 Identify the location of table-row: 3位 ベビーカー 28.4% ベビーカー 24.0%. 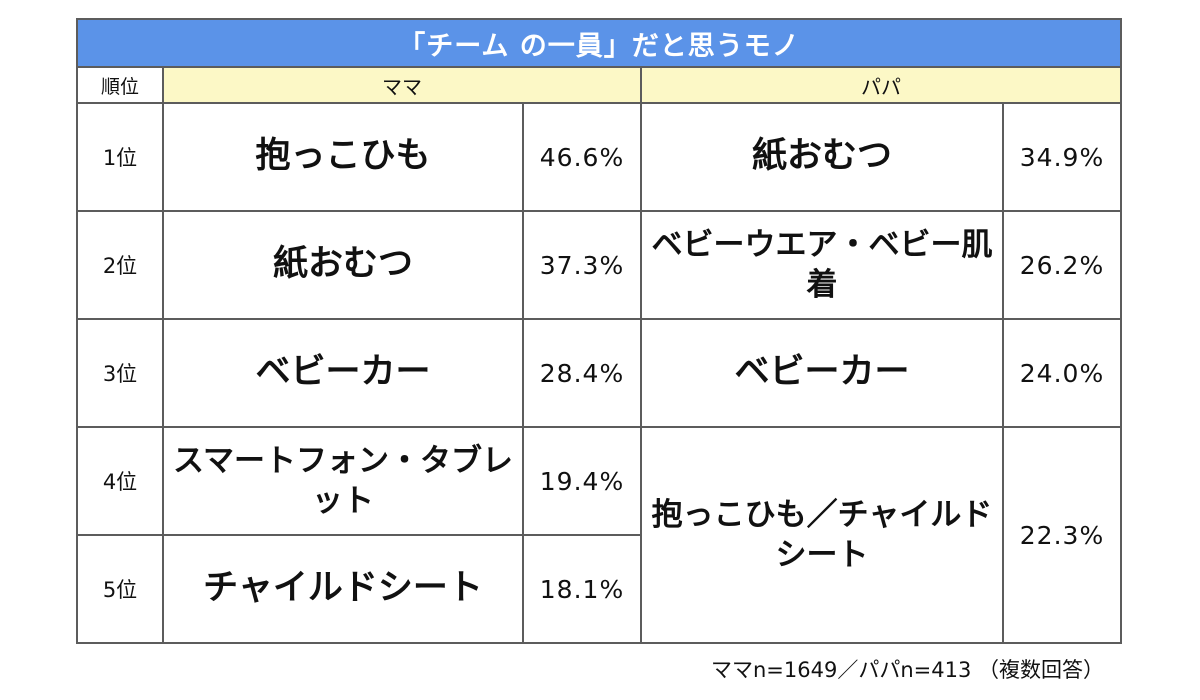
(599, 373).